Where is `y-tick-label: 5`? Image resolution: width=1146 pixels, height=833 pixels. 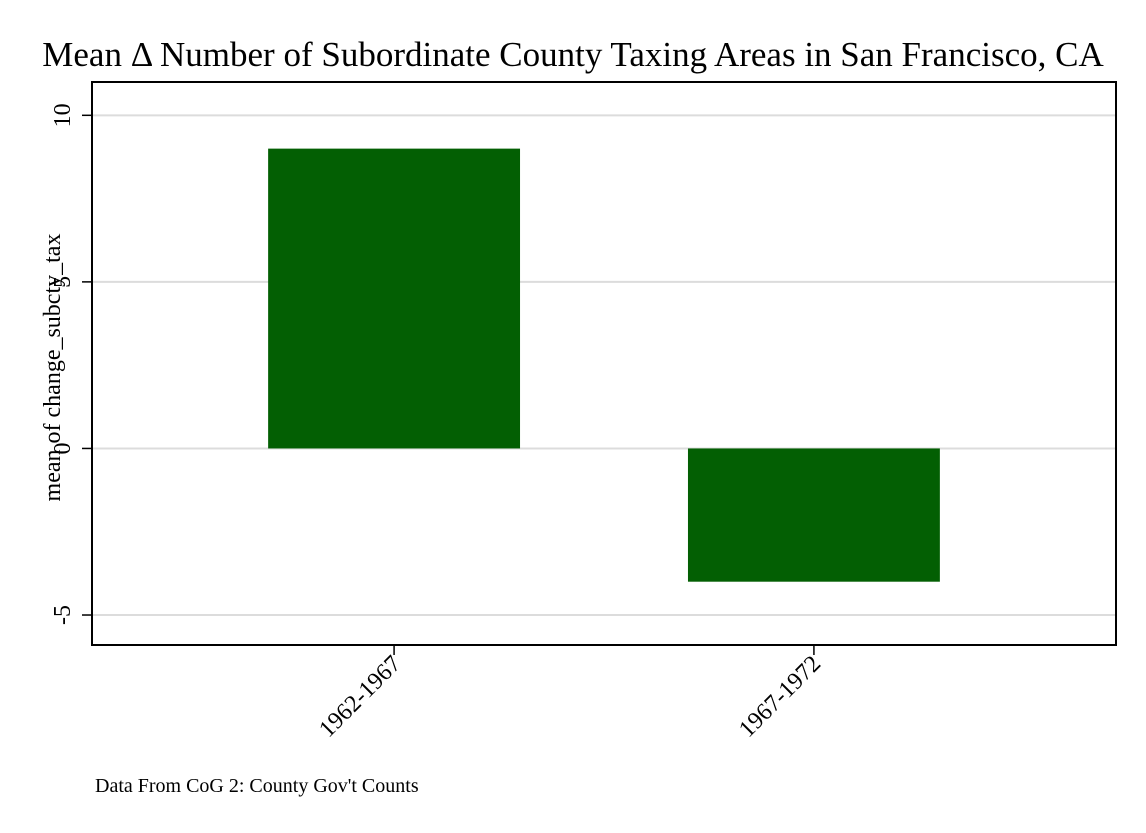 y-tick-label: 5 is located at coordinates (63, 282).